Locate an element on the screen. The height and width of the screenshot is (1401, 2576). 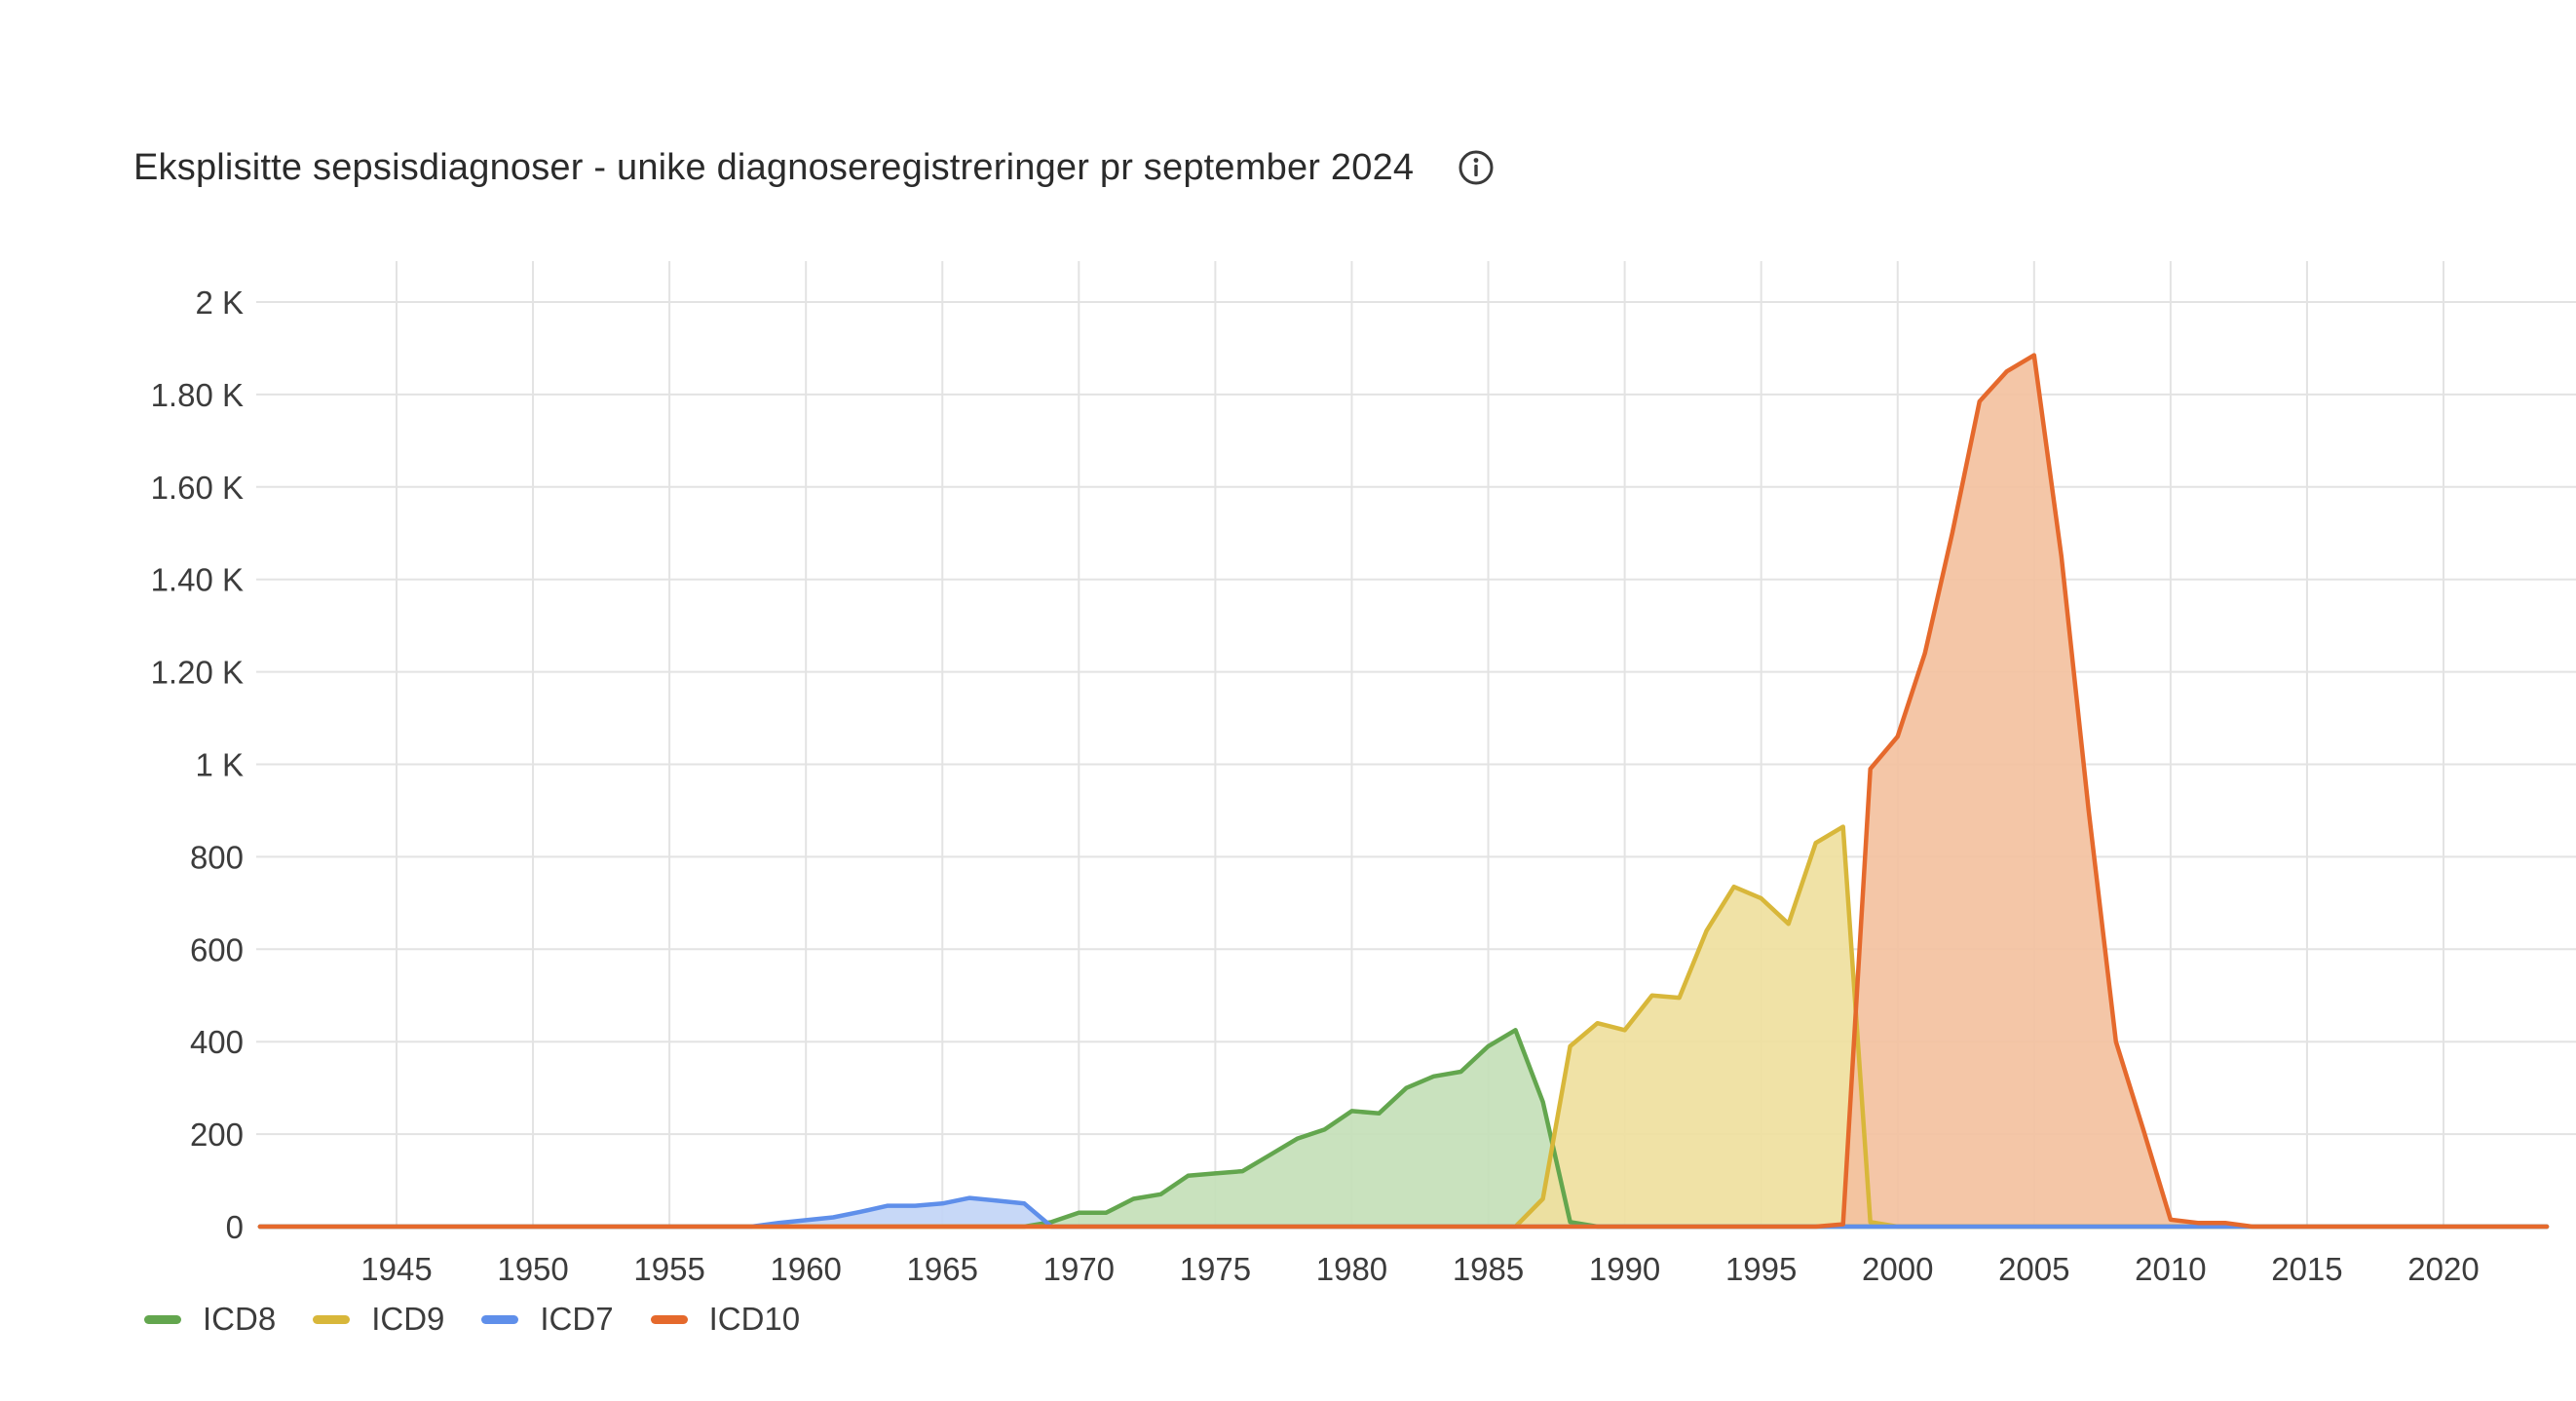
area-icd8 is located at coordinates (1403, 1128).